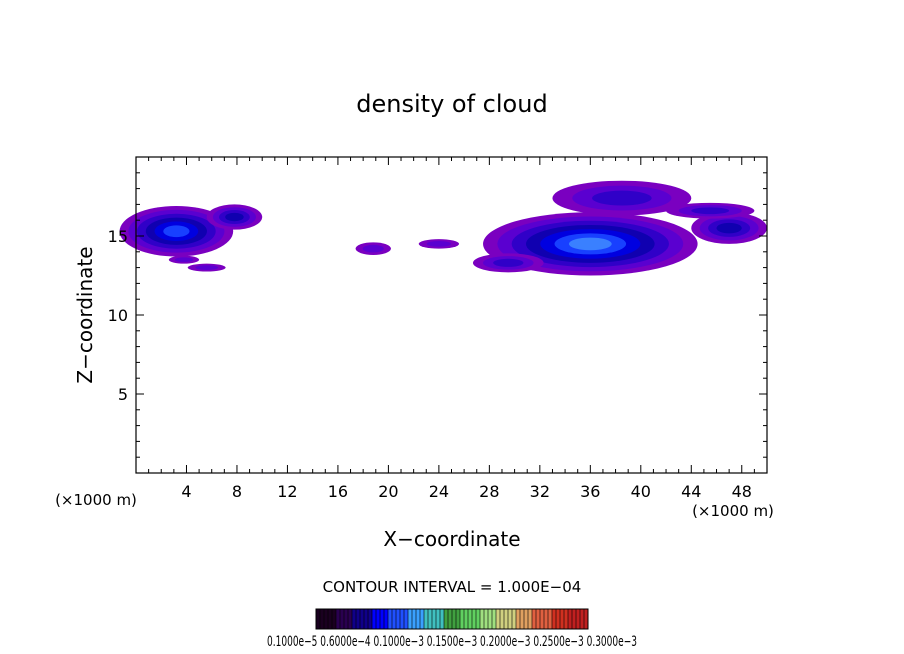  Describe the element at coordinates (118, 236) in the screenshot. I see `y-tick-label: 15` at that location.